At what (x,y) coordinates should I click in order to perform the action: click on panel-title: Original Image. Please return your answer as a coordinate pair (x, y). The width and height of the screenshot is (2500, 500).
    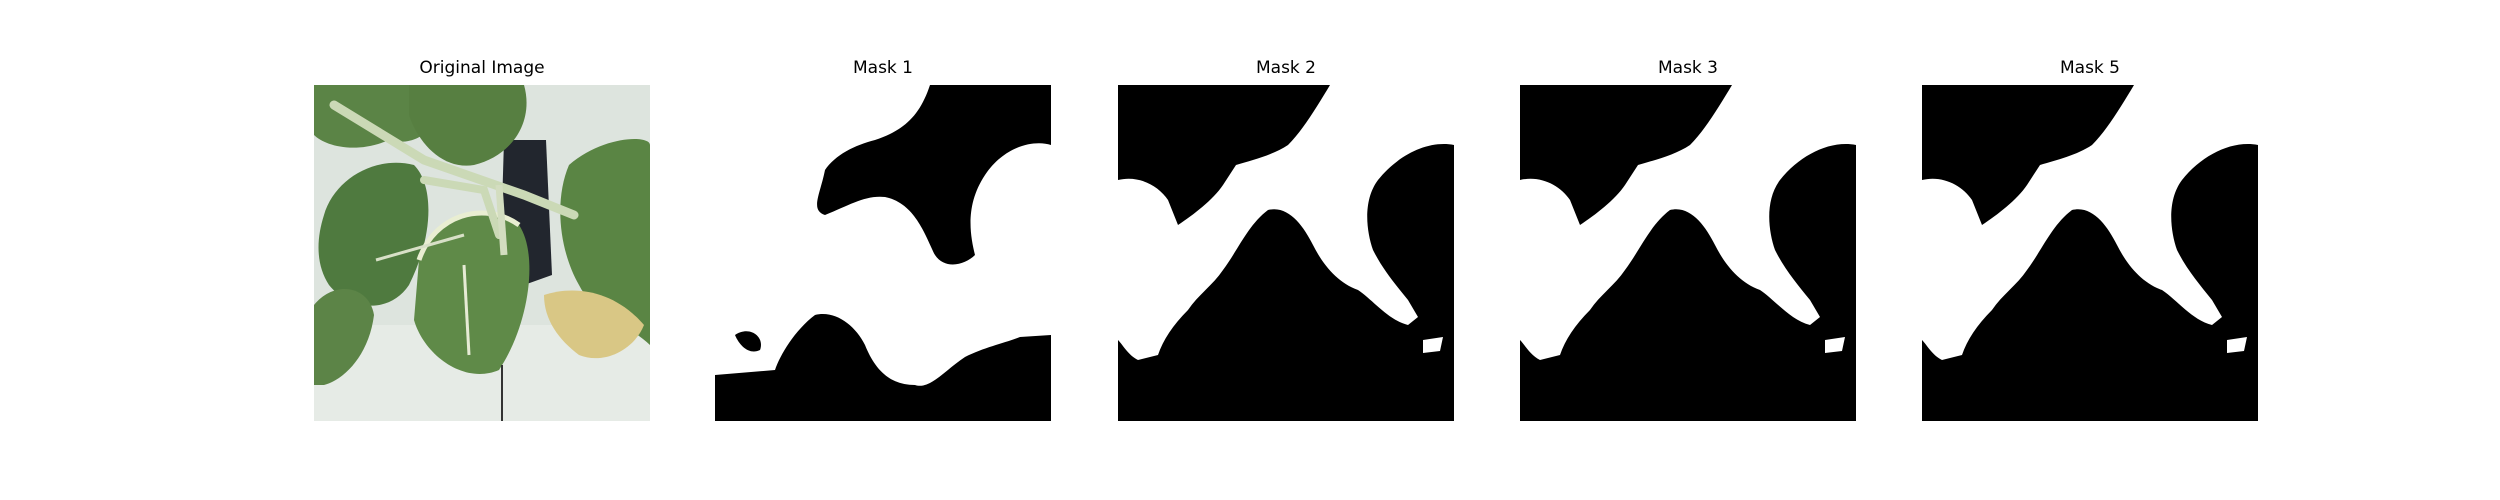
    Looking at the image, I should click on (482, 68).